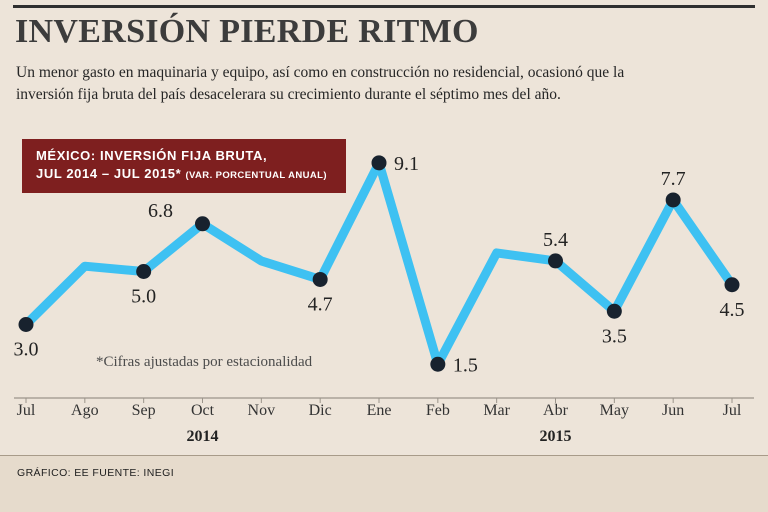 The width and height of the screenshot is (768, 512). I want to click on footnote: *Cifras ajustadas por estacionalidad, so click(204, 362).